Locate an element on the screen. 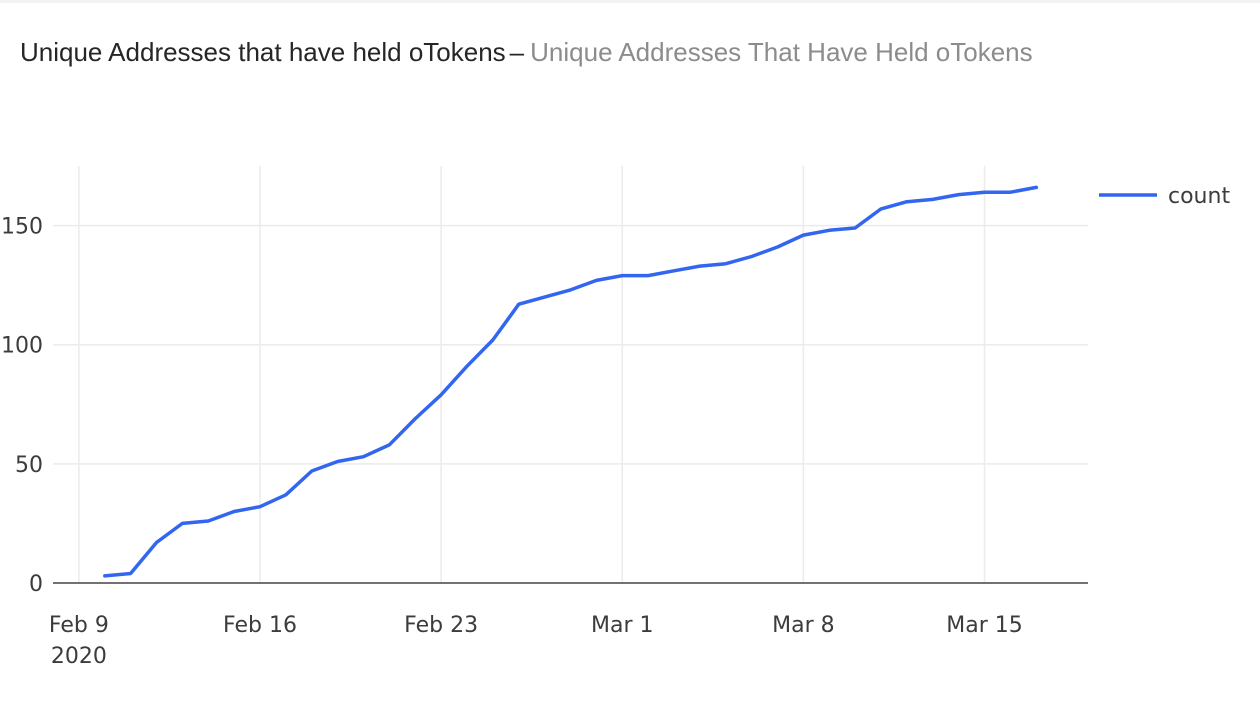 The height and width of the screenshot is (704, 1260). top-divider is located at coordinates (630, 1).